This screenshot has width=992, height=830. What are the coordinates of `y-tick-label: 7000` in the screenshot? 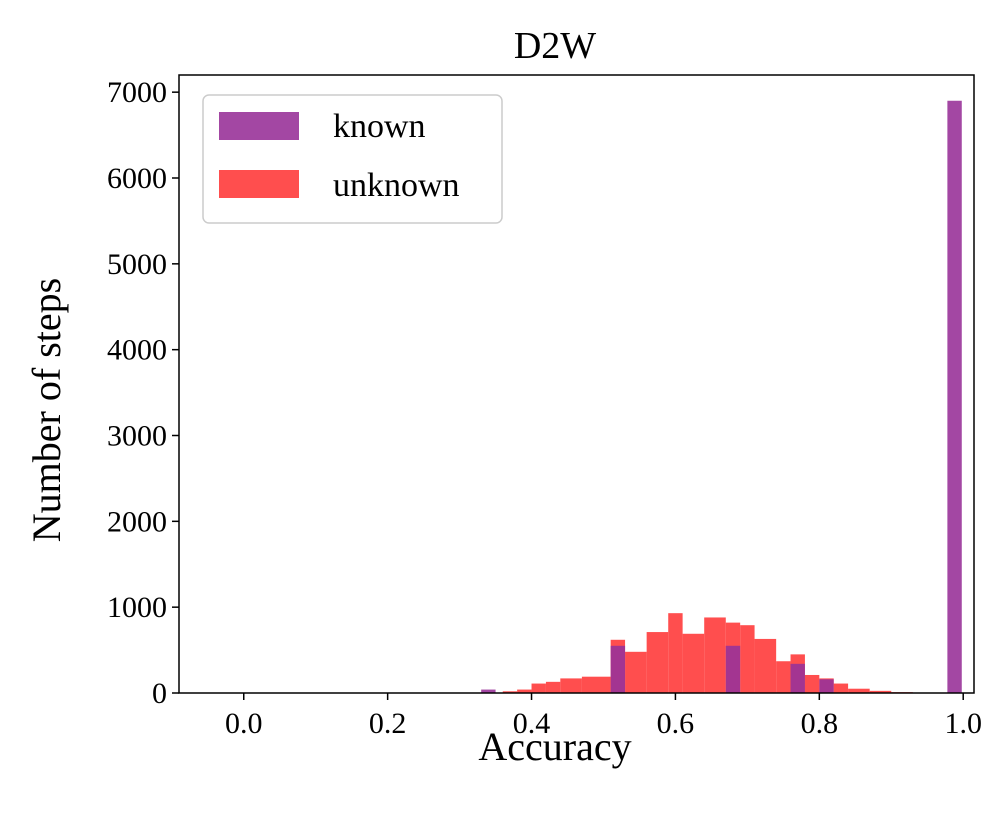 It's located at (137, 92).